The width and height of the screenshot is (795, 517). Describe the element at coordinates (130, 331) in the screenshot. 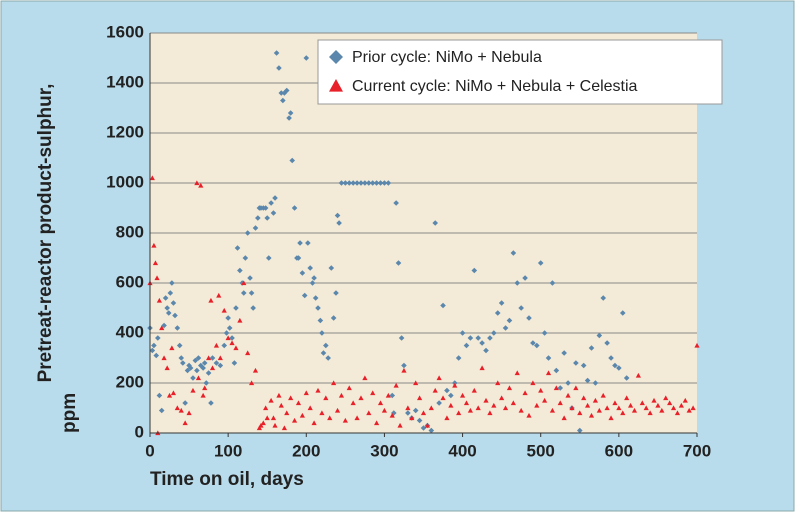

I see `y-tick-label: 400` at that location.